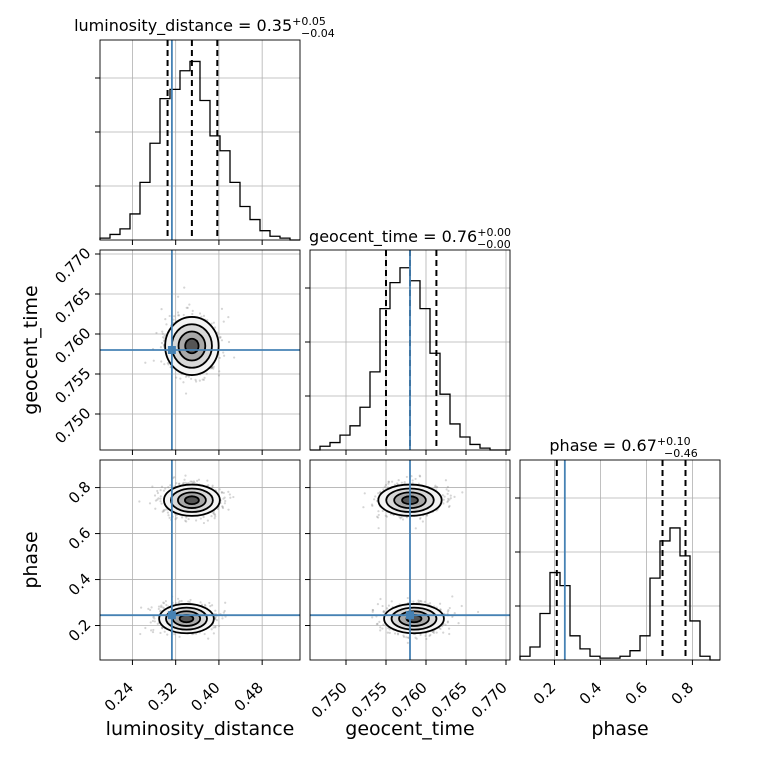  What do you see at coordinates (80, 631) in the screenshot?
I see `tick-label-y-phase: 0.2` at bounding box center [80, 631].